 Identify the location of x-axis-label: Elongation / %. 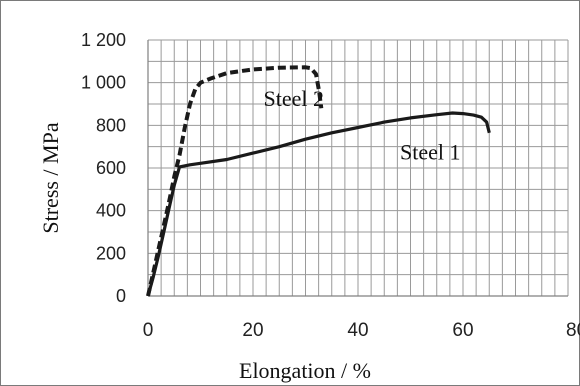
(305, 370).